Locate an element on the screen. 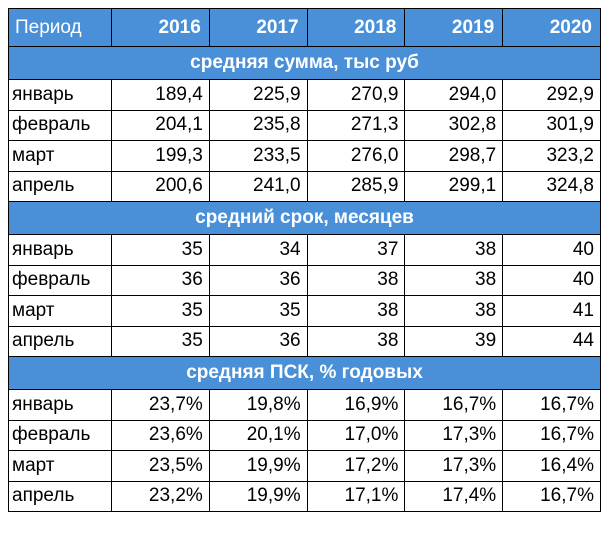 The image size is (608, 550). table-cell: 39 is located at coordinates (454, 341).